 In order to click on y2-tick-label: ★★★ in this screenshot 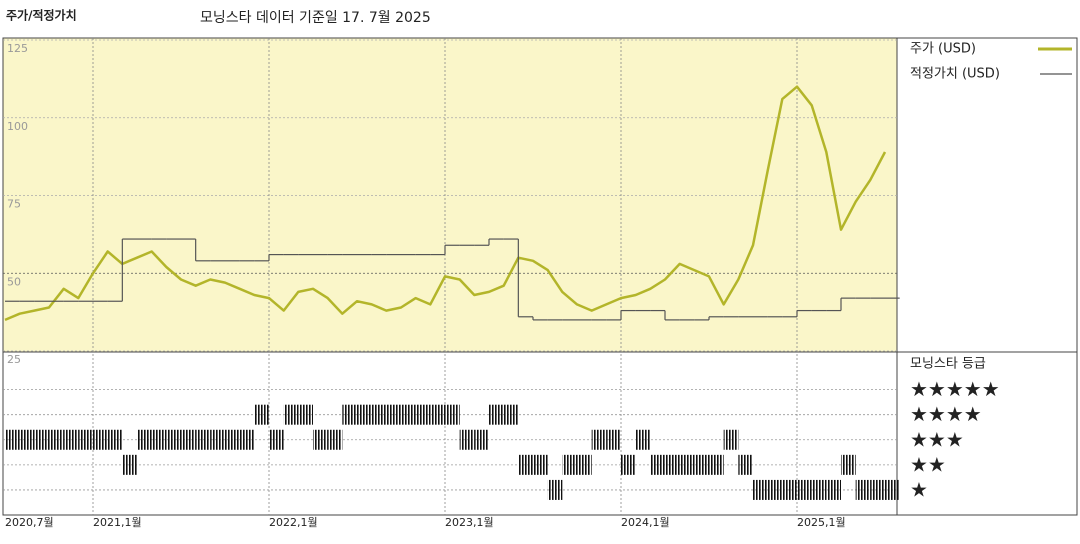, I will do `click(937, 439)`.